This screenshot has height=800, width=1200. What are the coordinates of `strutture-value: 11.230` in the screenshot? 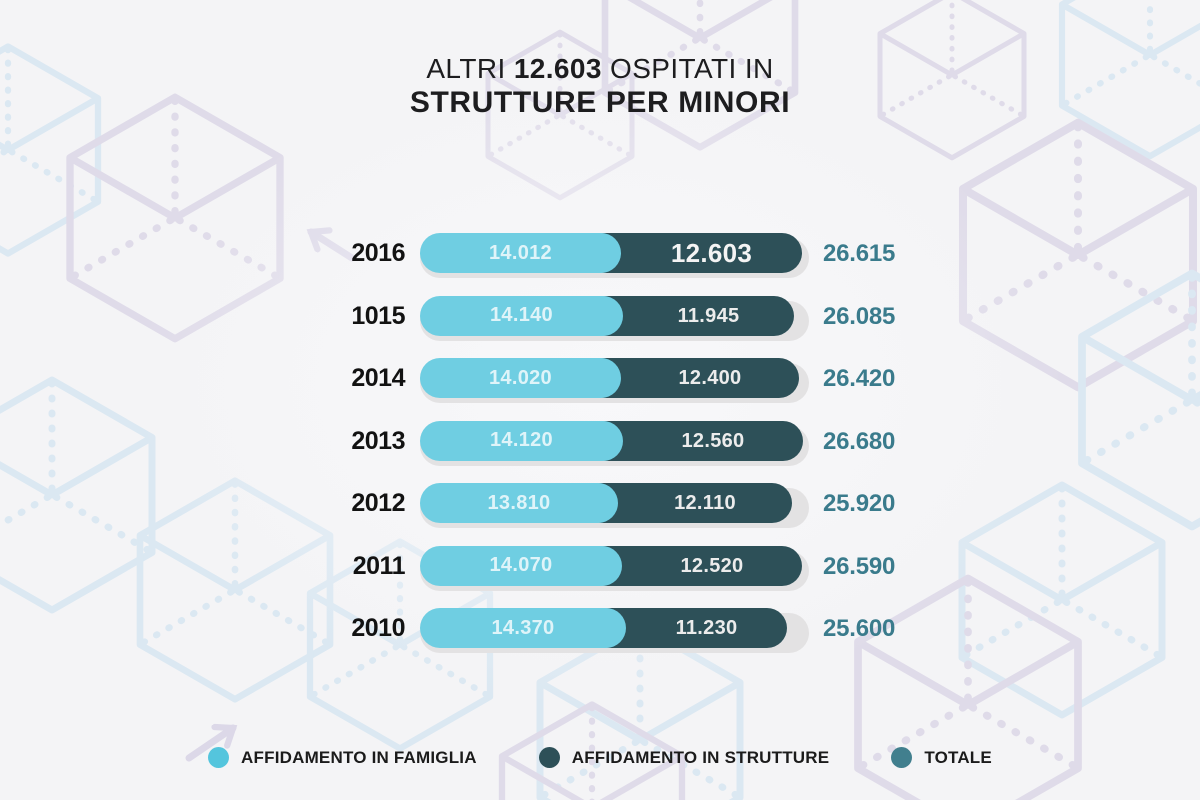 It's located at (706, 628).